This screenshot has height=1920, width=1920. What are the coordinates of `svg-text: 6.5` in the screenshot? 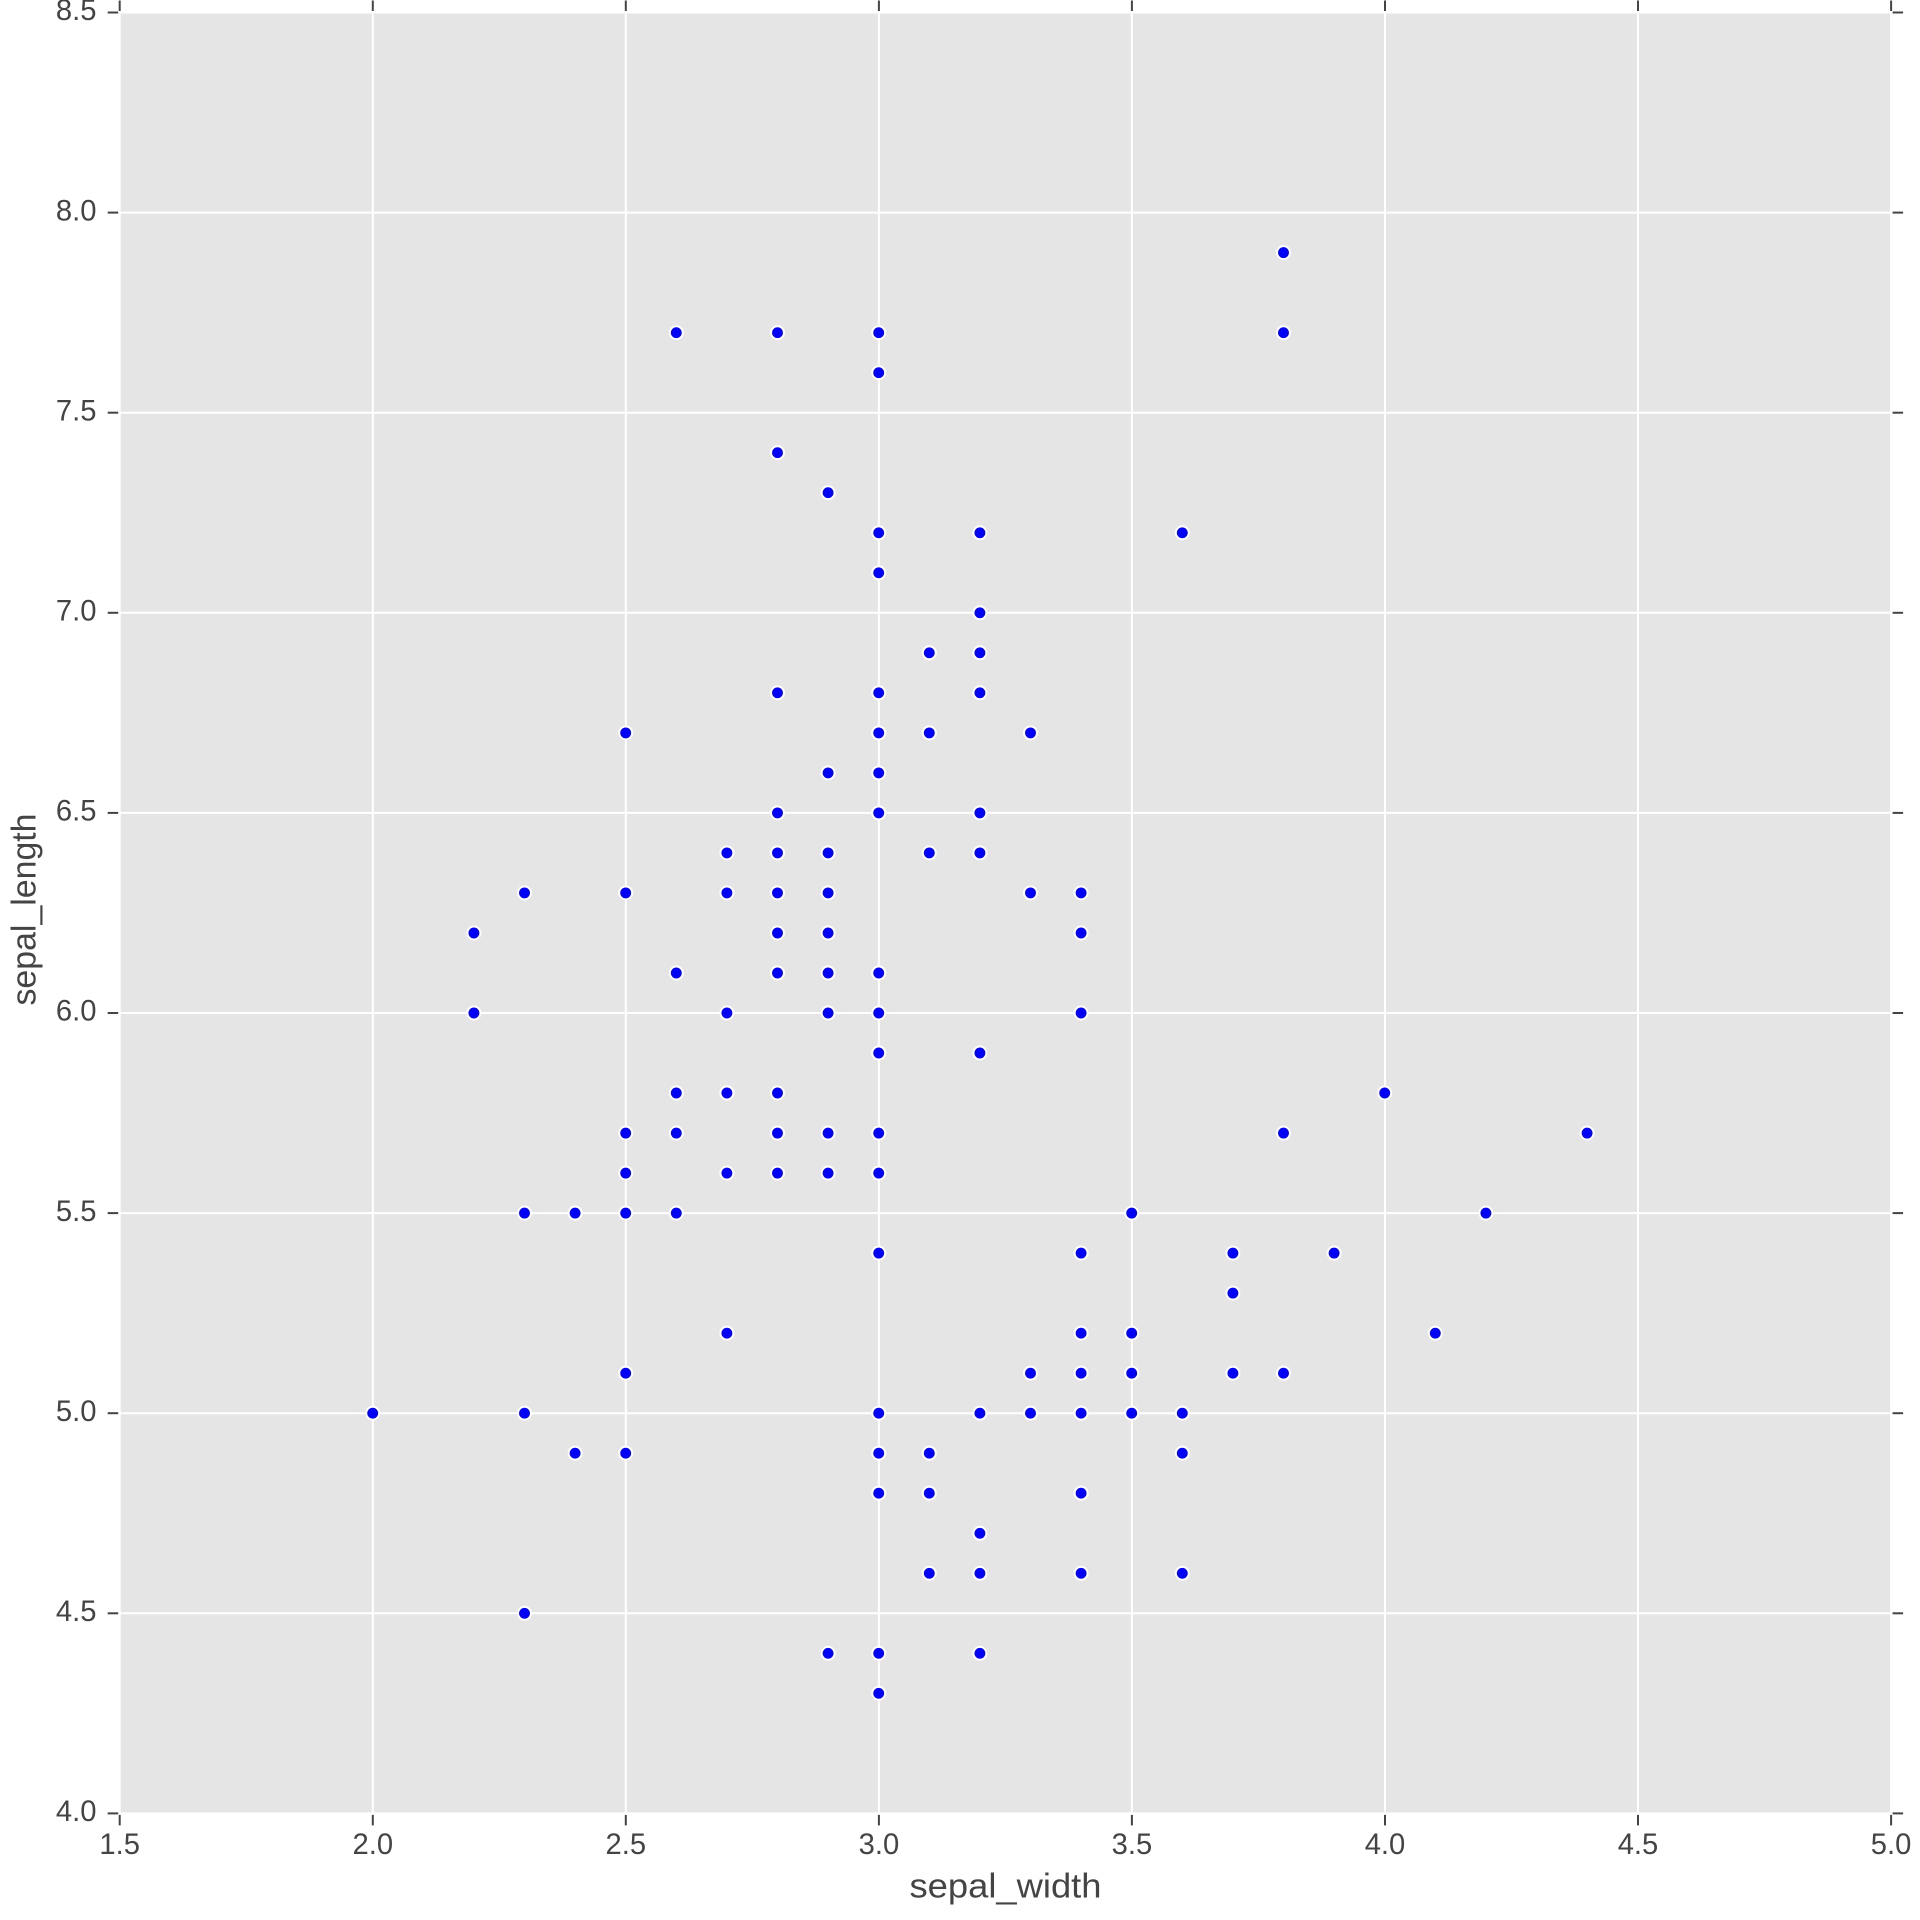 It's located at (76, 812).